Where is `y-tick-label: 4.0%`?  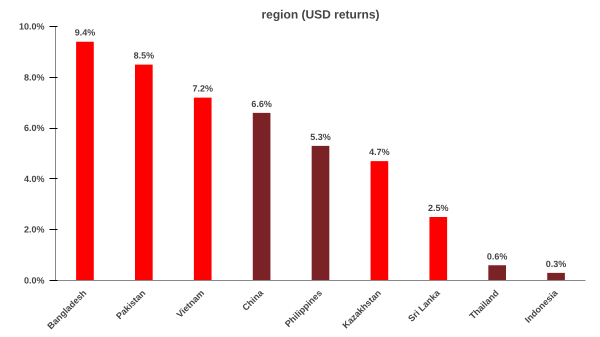
y-tick-label: 4.0% is located at coordinates (34, 179).